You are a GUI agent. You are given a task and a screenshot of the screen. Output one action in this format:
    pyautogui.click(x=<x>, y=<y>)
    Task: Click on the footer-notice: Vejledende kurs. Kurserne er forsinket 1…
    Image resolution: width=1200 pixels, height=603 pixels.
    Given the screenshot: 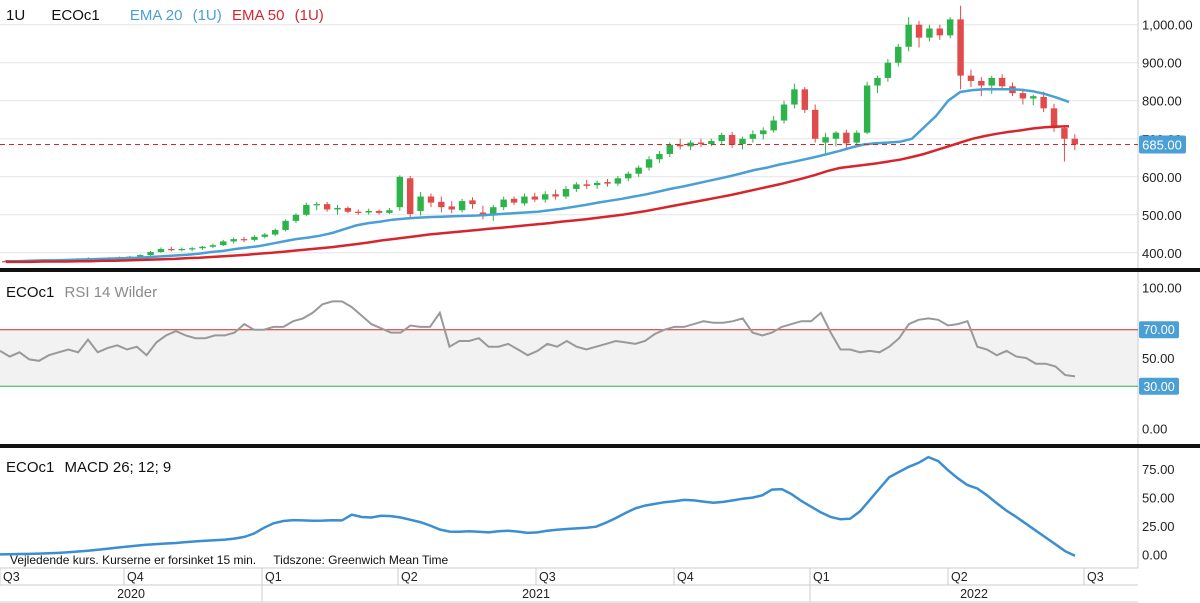 What is the action you would take?
    pyautogui.click(x=229, y=560)
    